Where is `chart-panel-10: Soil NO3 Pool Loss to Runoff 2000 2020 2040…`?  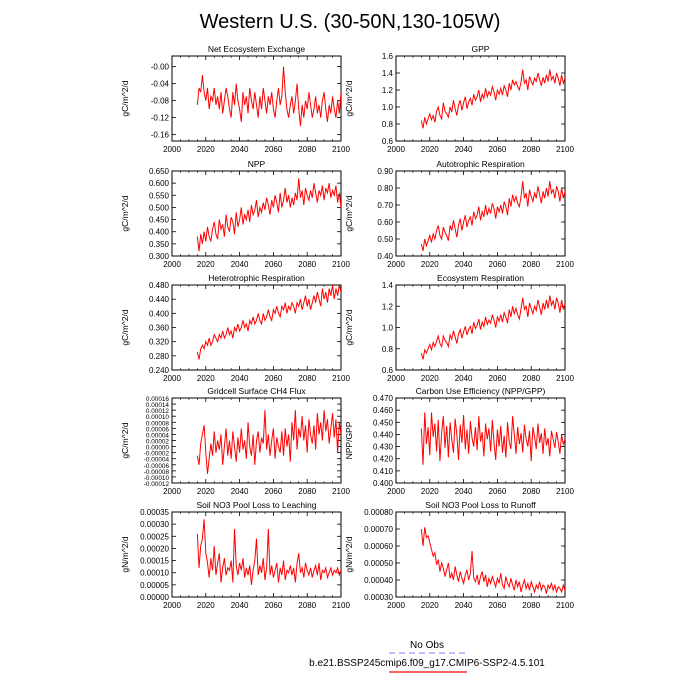 chart-panel-10: Soil NO3 Pool Loss to Runoff 2000 2020 2040… is located at coordinates (459, 555).